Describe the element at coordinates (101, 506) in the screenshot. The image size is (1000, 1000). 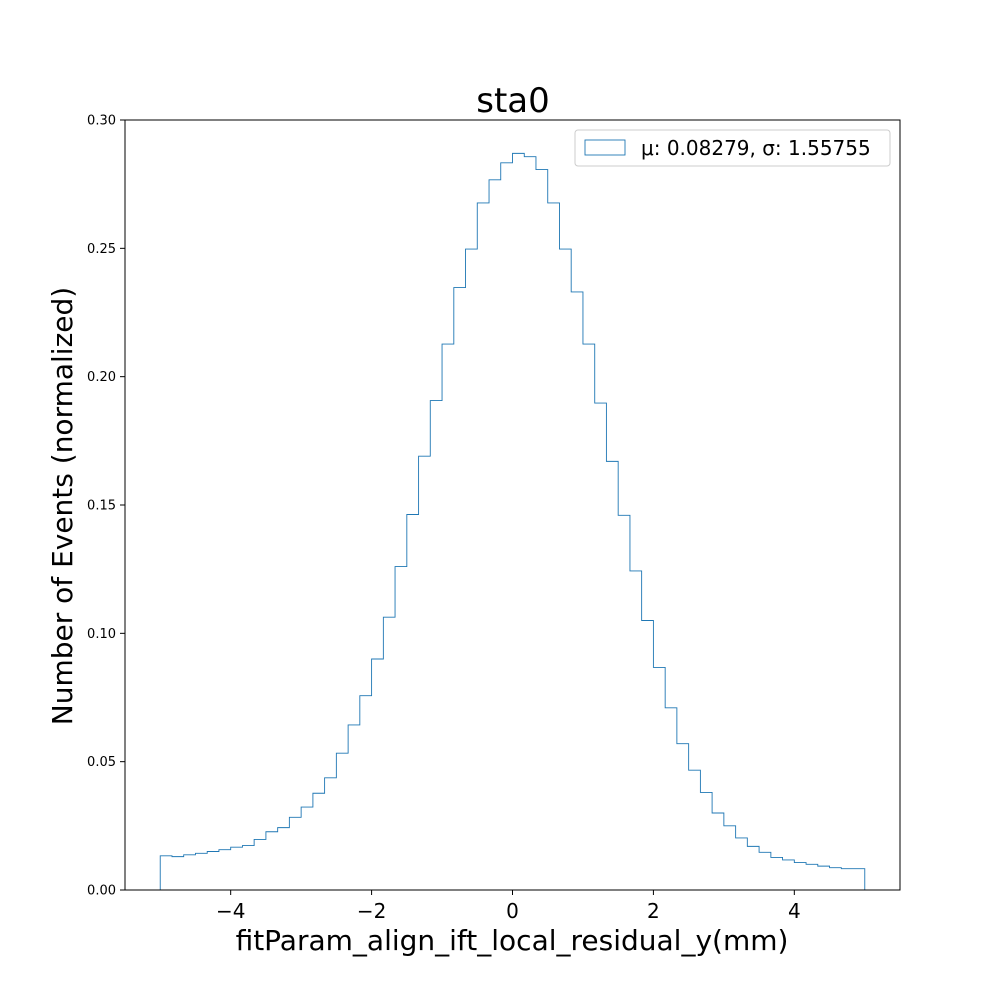
I see `y-tick-label: 0.15` at that location.